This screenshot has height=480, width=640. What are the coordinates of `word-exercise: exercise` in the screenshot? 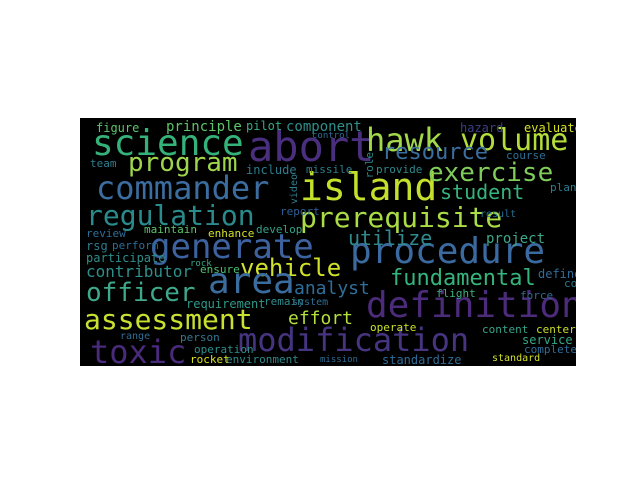 It's located at (491, 173).